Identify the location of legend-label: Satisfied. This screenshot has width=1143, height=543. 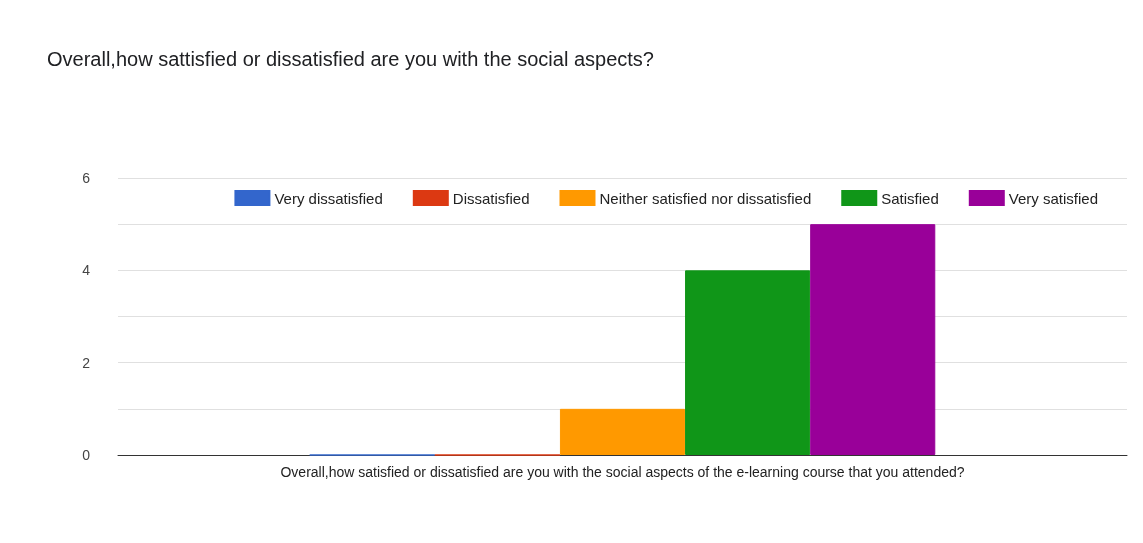
(910, 198).